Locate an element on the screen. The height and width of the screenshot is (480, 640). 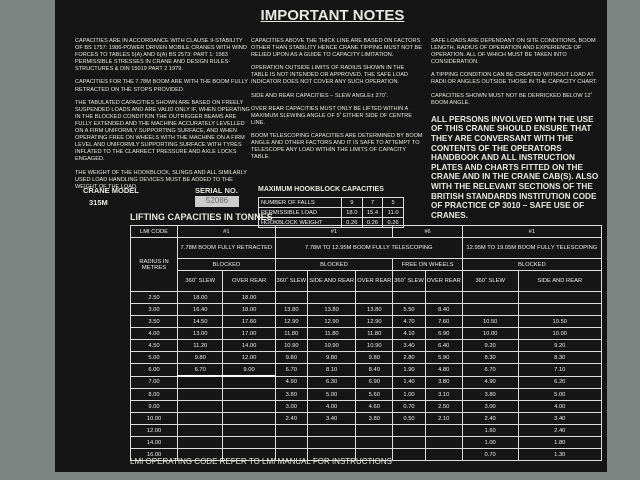
hookblock-cell: 9 is located at coordinates (352, 202).